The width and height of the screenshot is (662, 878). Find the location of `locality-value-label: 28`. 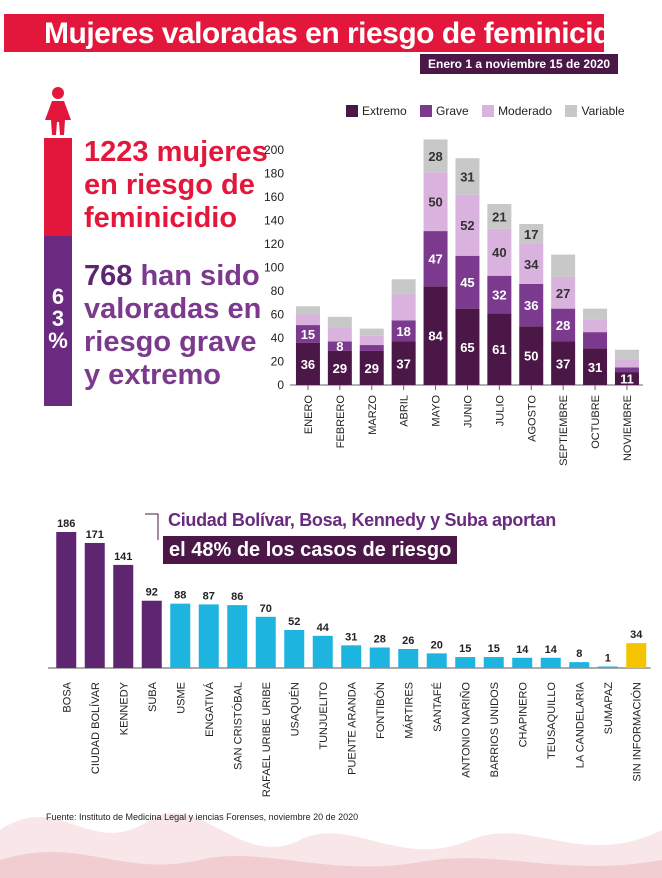

locality-value-label: 28 is located at coordinates (380, 640).